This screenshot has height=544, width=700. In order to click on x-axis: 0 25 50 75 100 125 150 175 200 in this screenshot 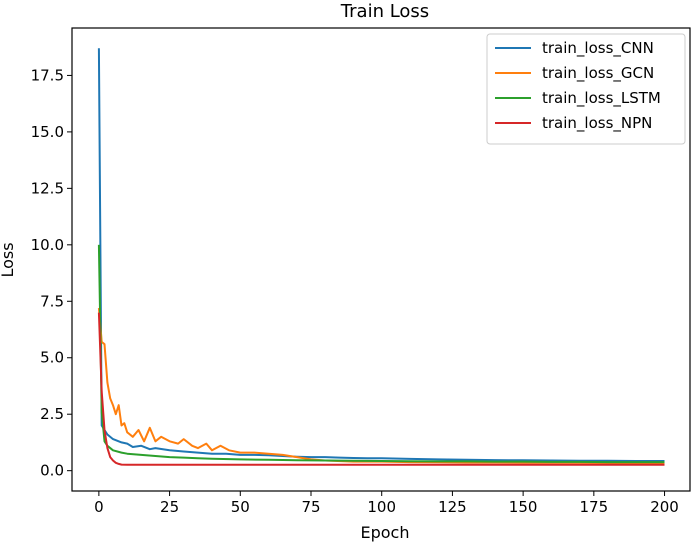, I will do `click(386, 503)`.